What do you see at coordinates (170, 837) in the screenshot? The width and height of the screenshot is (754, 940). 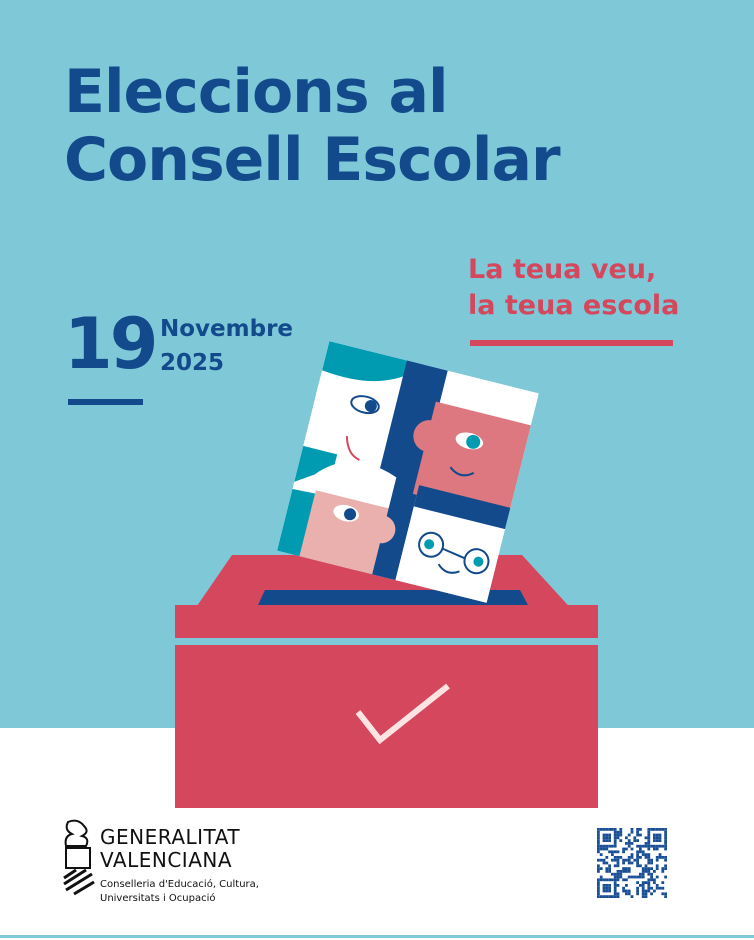 I see `org-line-1: GENERALITAT` at bounding box center [170, 837].